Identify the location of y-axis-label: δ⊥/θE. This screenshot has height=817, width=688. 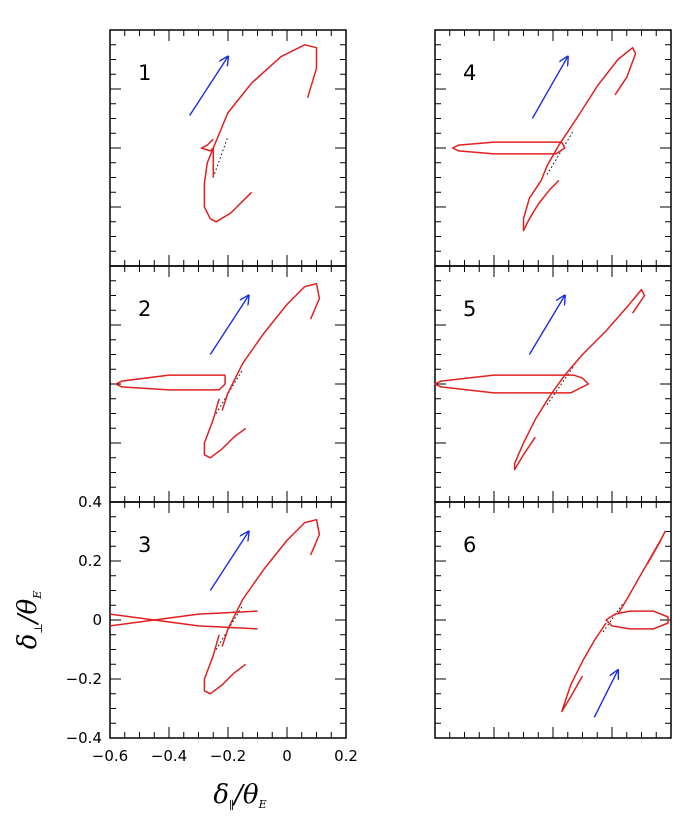
(29, 620).